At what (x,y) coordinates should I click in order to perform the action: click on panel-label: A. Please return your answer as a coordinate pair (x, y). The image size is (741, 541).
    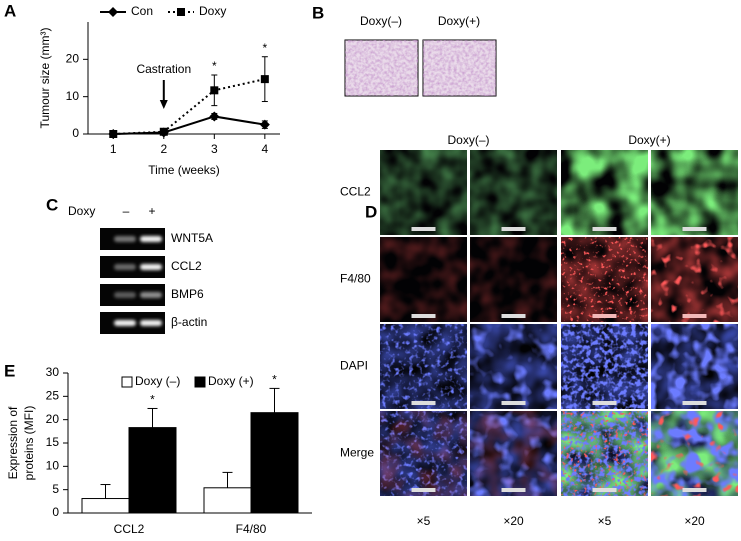
    Looking at the image, I should click on (10, 10).